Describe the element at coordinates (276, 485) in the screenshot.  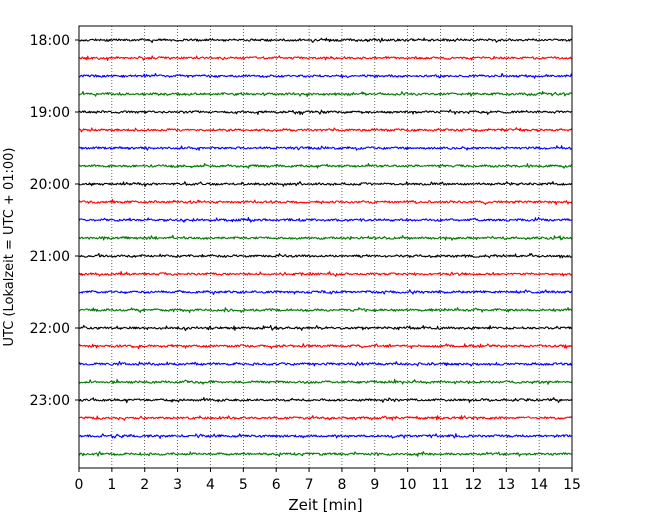
I see `x-tick-label: 6` at that location.